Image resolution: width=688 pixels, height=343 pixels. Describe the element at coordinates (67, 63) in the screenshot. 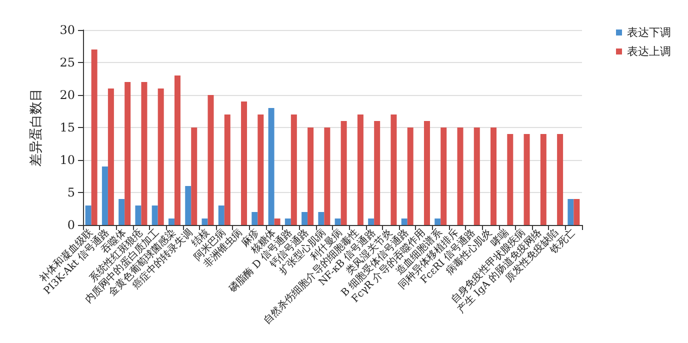

I see `y-tick-label: 25` at that location.